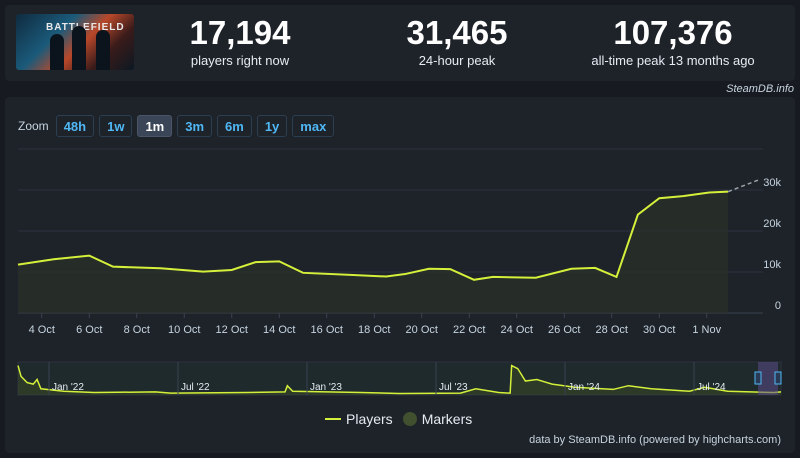  What do you see at coordinates (155, 126) in the screenshot?
I see `zoom-1m-button: 1m` at bounding box center [155, 126].